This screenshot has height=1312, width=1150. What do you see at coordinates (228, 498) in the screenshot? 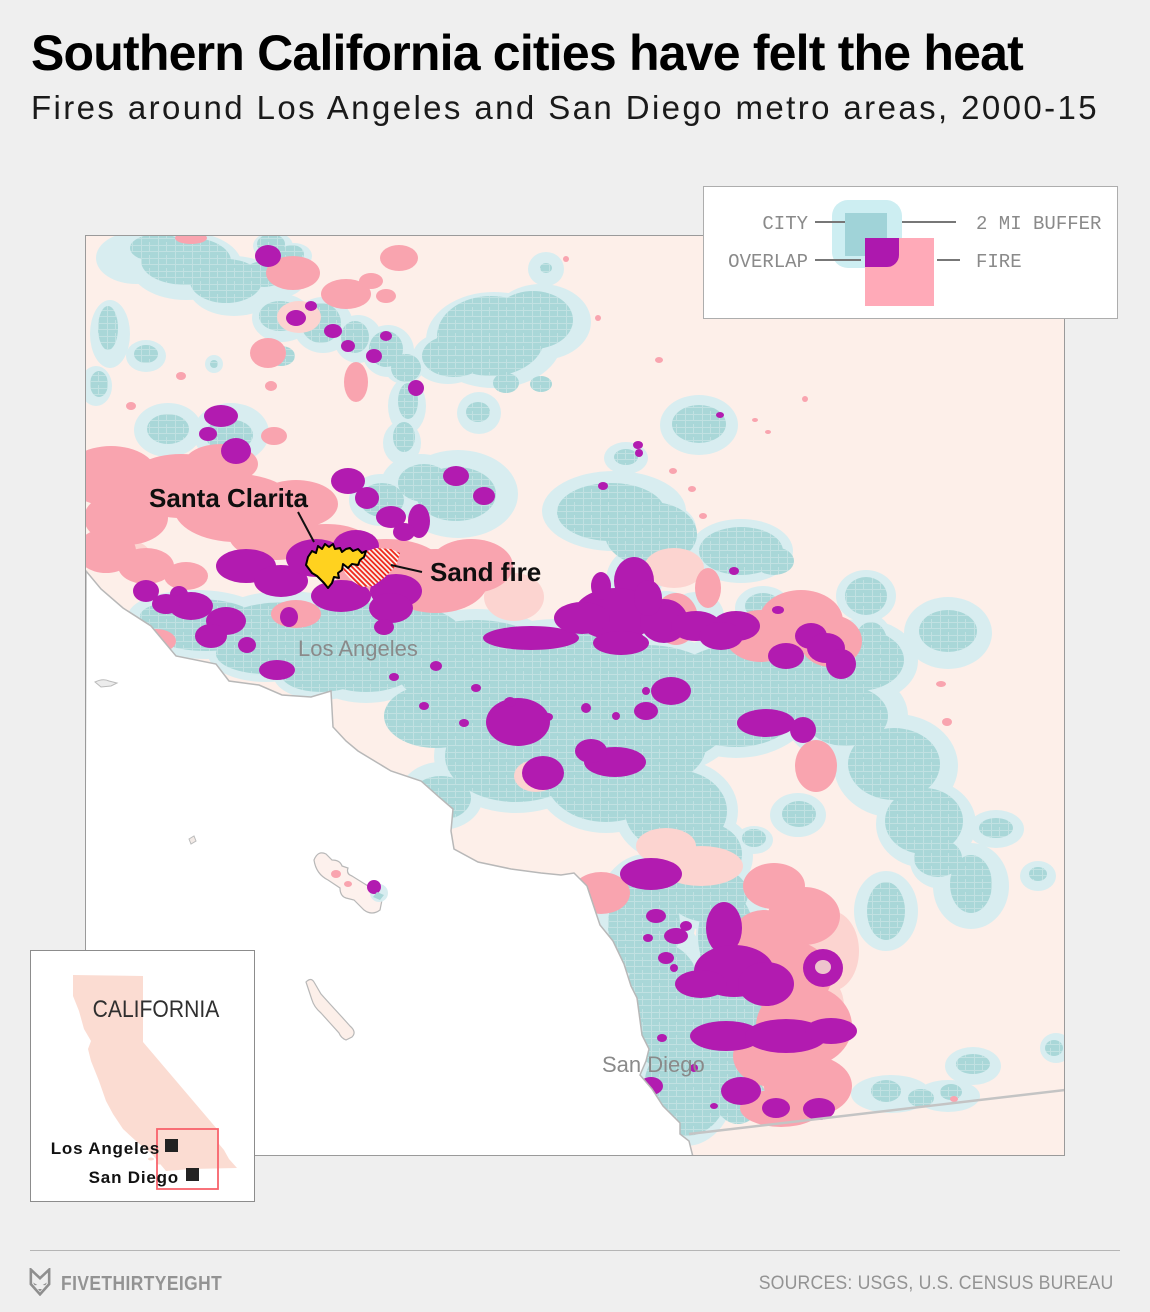
I see `svg-text: Santa Clarita` at bounding box center [228, 498].